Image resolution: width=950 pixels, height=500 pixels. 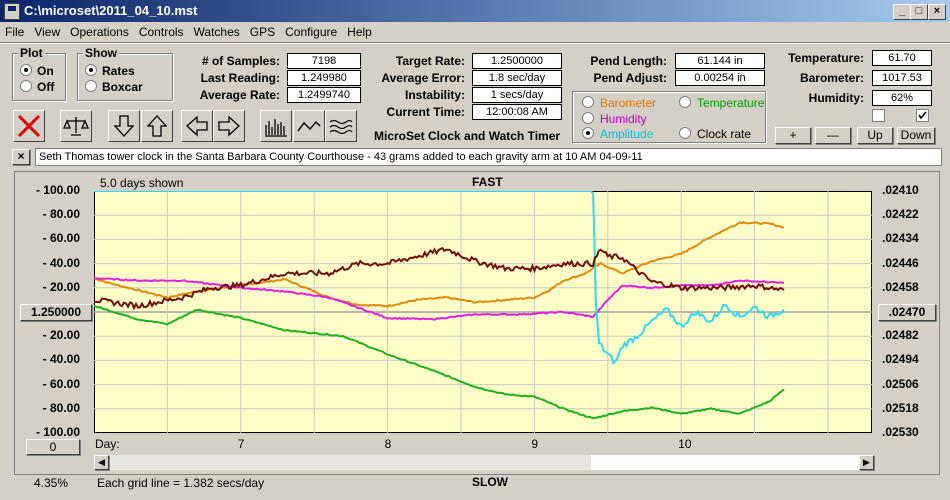 What do you see at coordinates (341, 126) in the screenshot?
I see `wave-graph-button` at bounding box center [341, 126].